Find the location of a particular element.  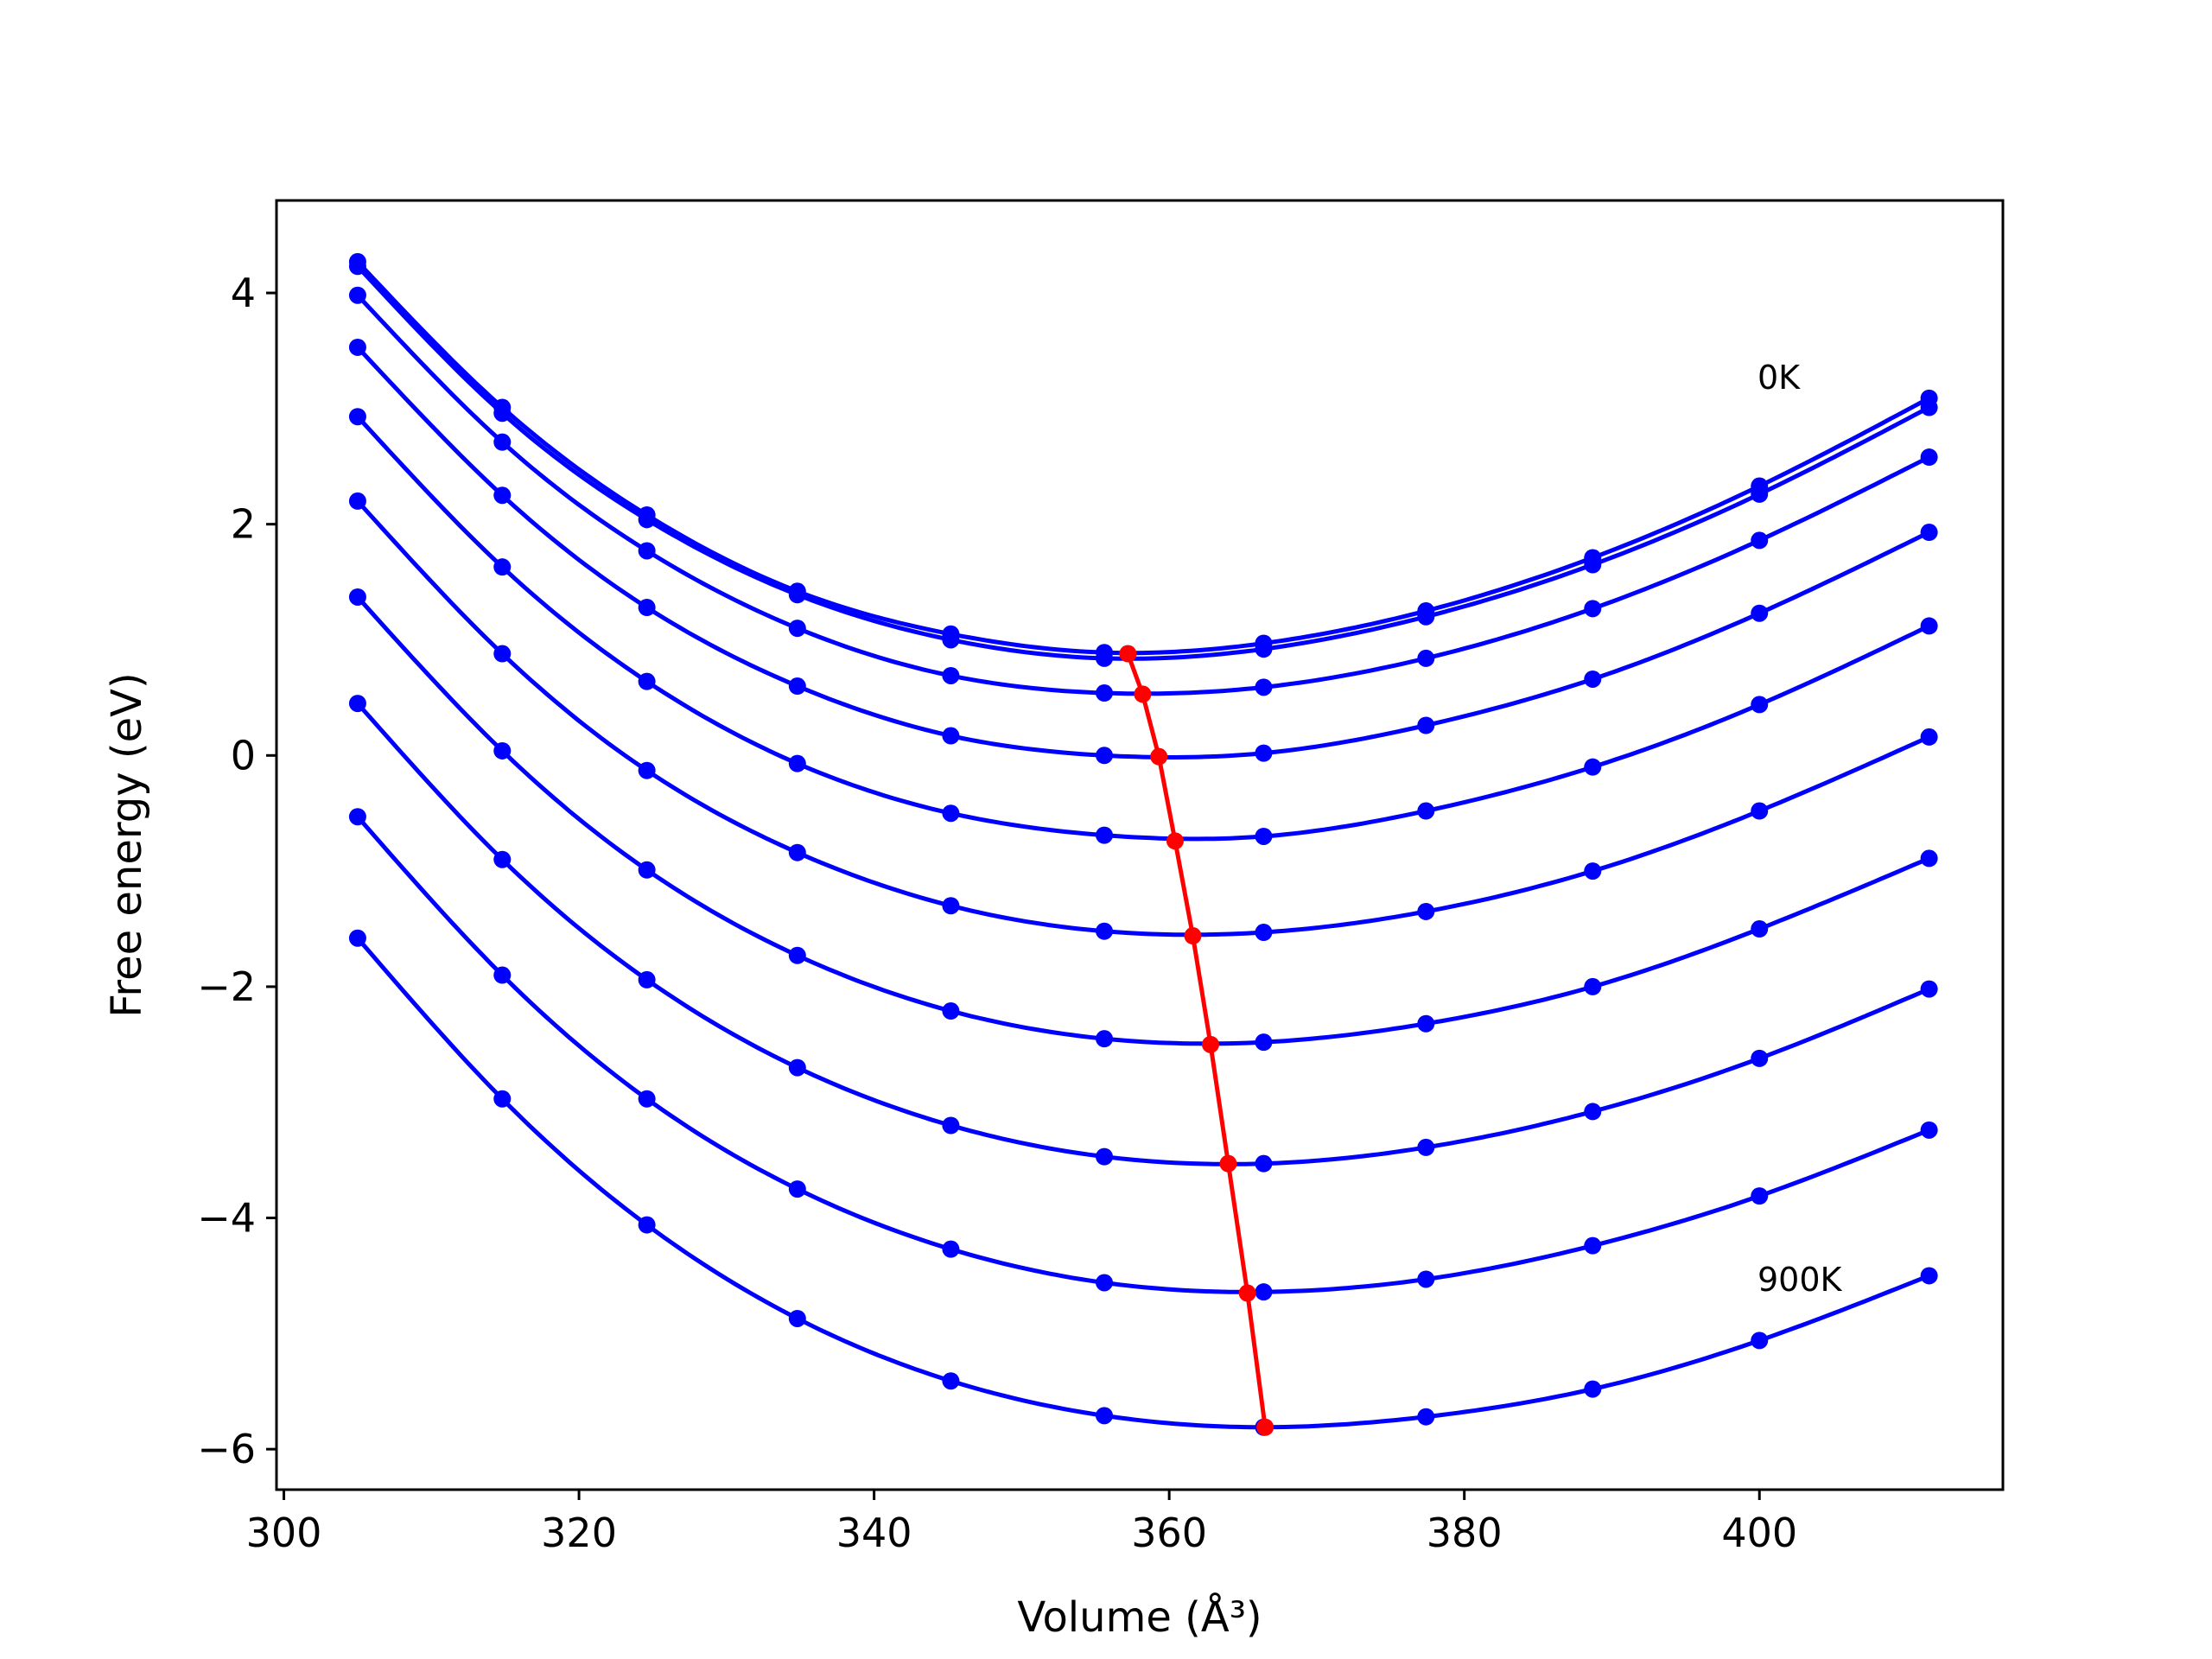

y-tick-label-0: 4 is located at coordinates (243, 293).